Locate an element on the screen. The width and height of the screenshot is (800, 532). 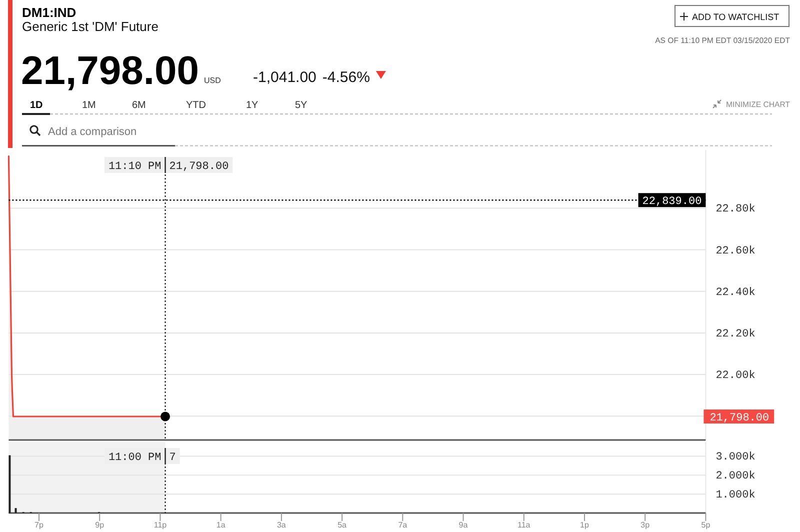
x-tick-label: 7a is located at coordinates (403, 525).